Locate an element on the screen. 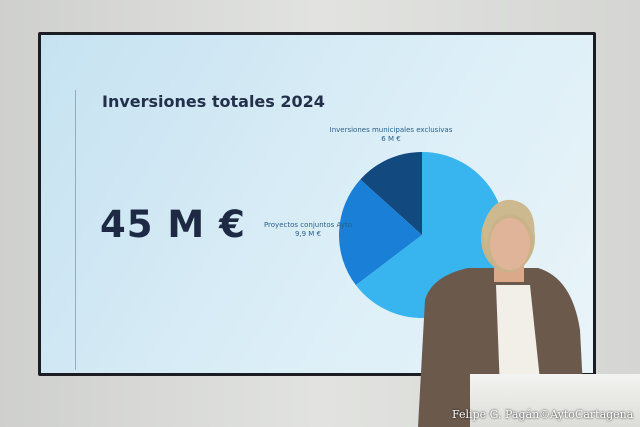  photo-credit: Felipe G. Pagán©AytoCartagena is located at coordinates (543, 414).